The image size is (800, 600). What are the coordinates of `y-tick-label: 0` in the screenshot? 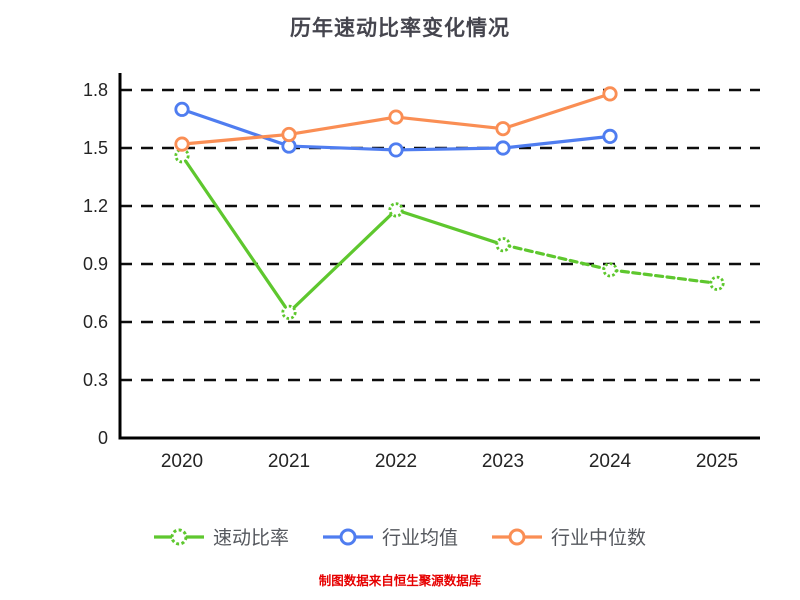 It's located at (103, 438).